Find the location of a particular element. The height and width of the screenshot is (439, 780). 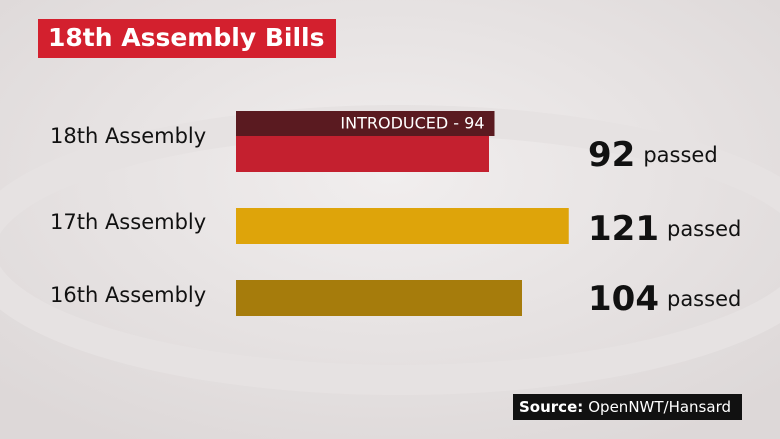

category-label: 16th Assembly is located at coordinates (128, 295).